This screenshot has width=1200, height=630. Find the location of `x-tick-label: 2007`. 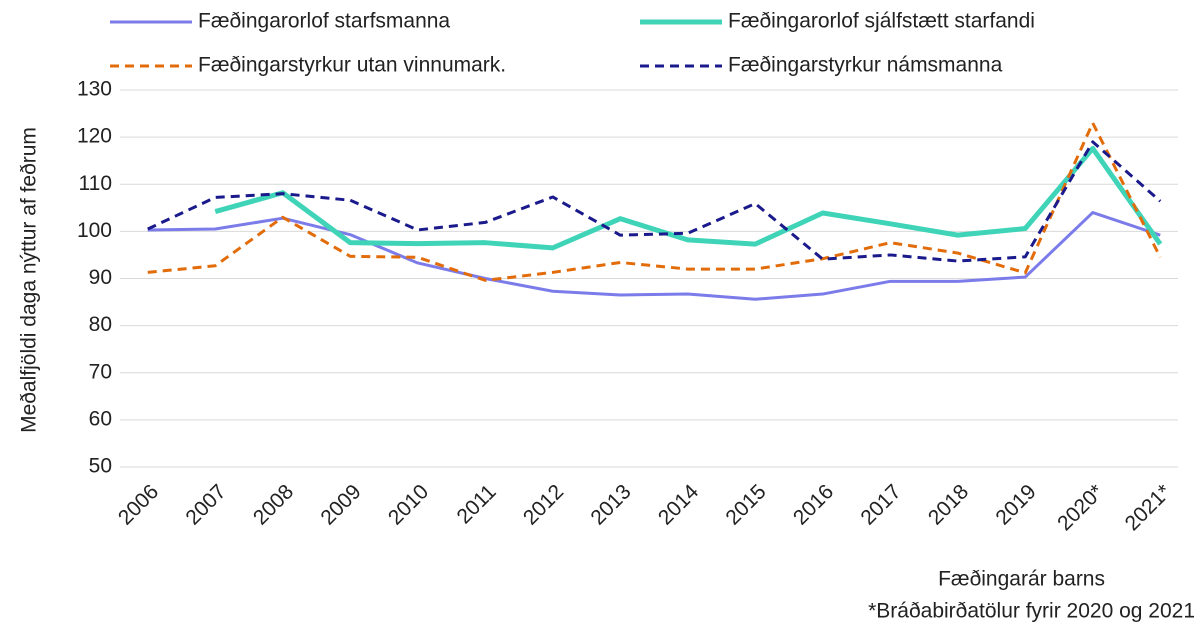

x-tick-label: 2007 is located at coordinates (205, 504).